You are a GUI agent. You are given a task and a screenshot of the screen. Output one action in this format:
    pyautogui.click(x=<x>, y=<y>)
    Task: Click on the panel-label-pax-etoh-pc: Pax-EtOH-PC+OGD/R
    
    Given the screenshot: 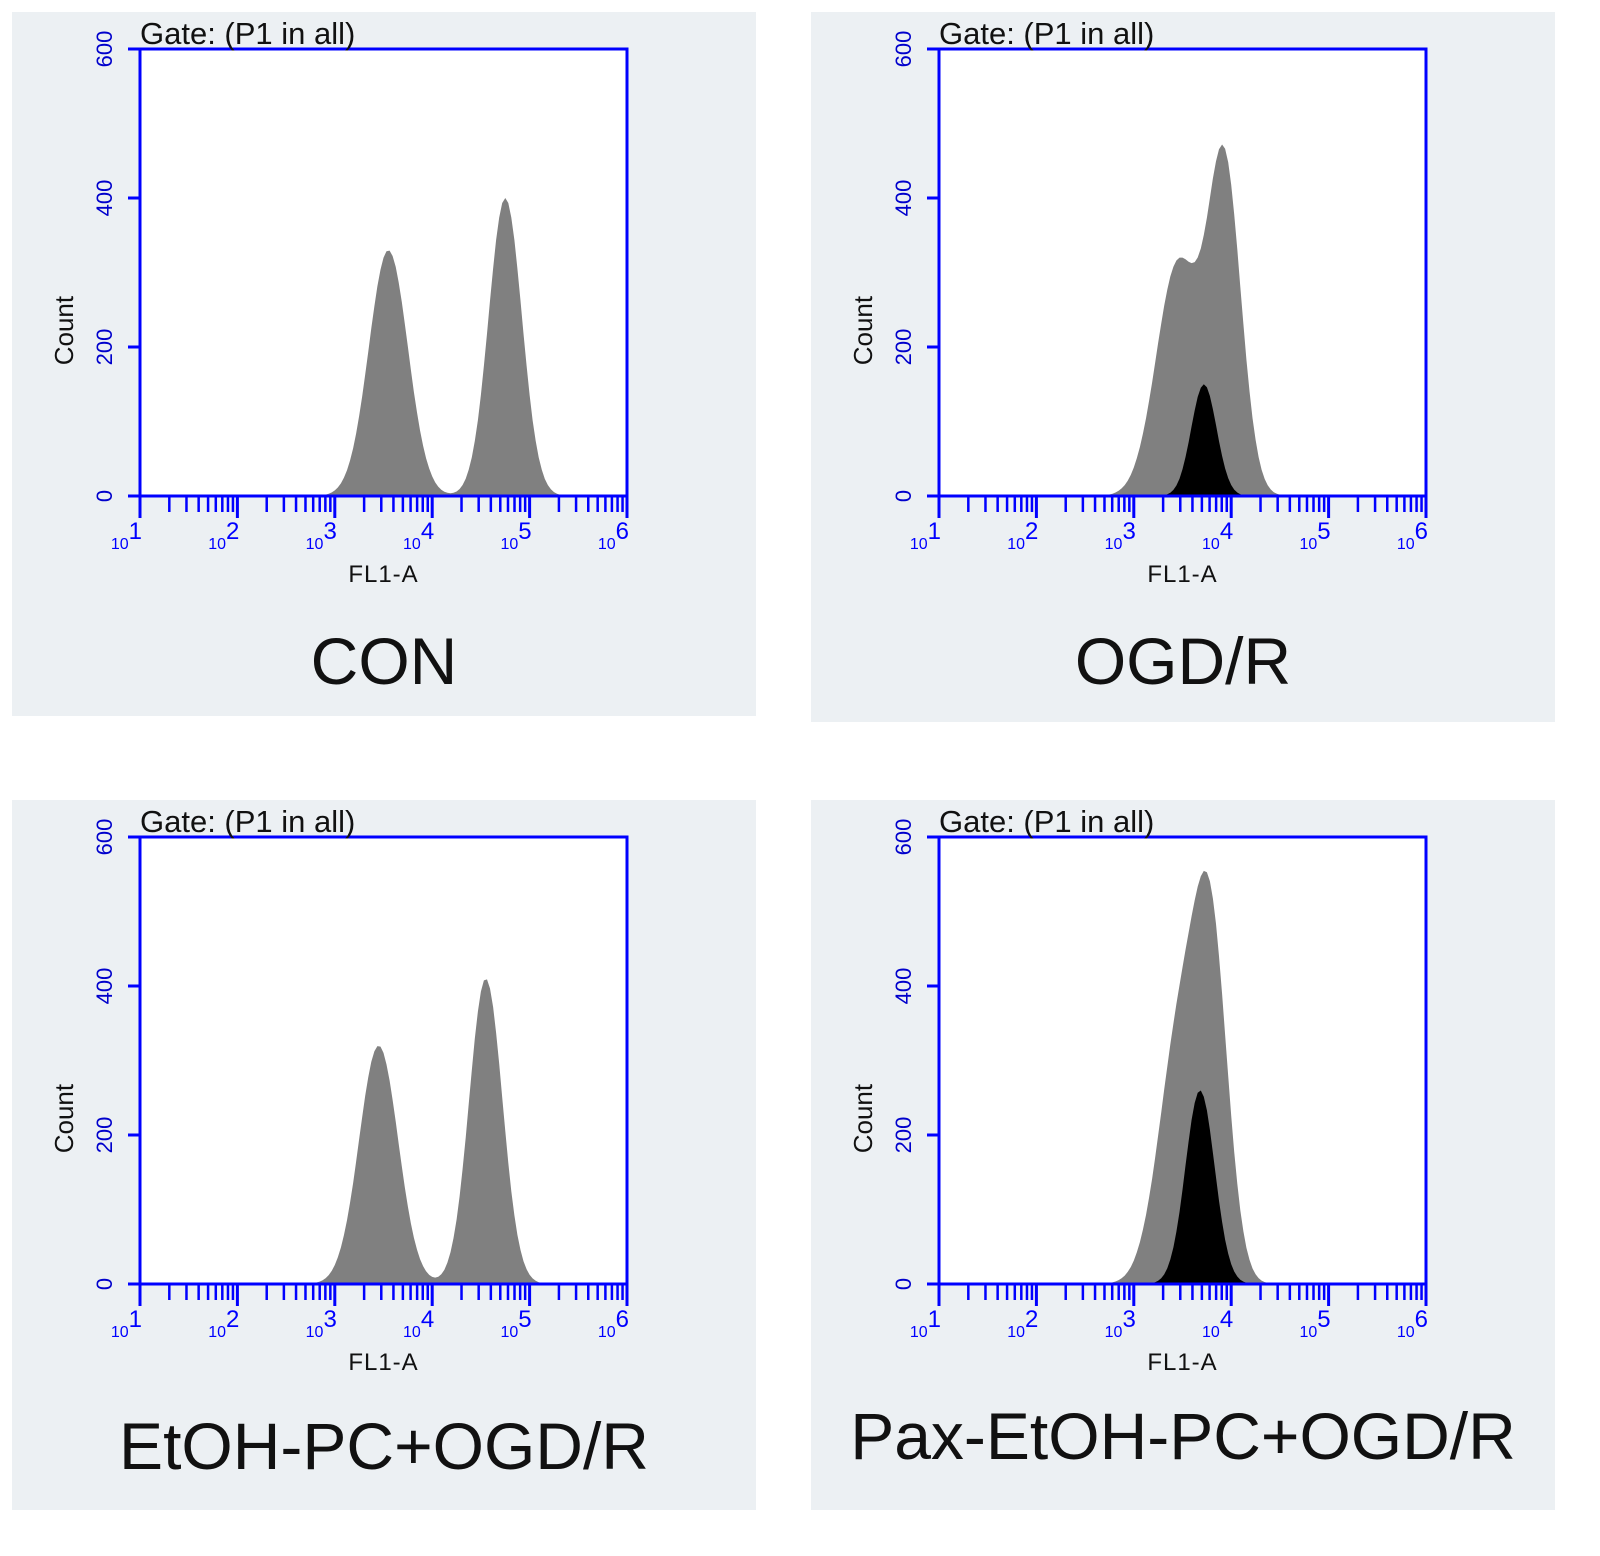 What is the action you would take?
    pyautogui.click(x=1183, y=1436)
    